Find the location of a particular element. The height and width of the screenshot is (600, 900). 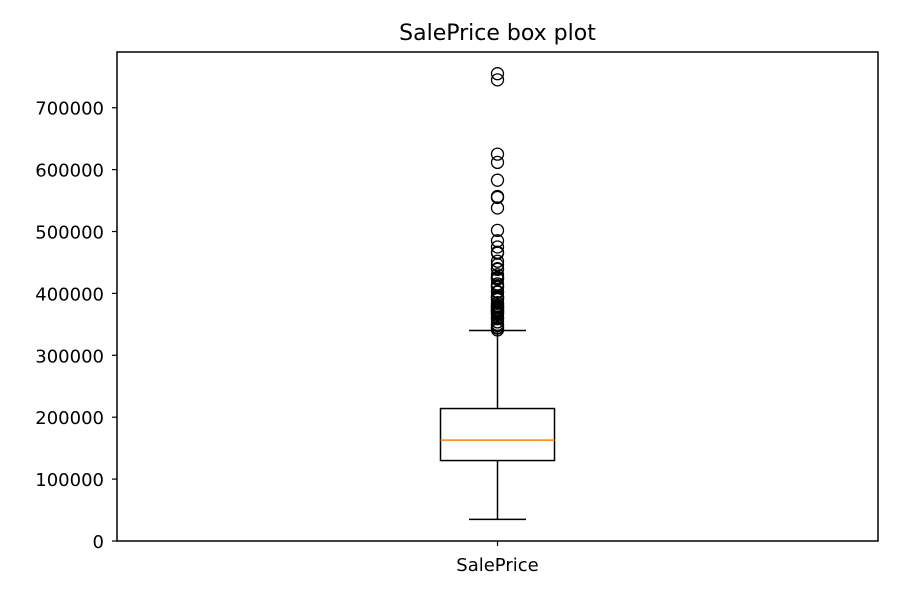

x-tick-label: SalePrice is located at coordinates (497, 565).